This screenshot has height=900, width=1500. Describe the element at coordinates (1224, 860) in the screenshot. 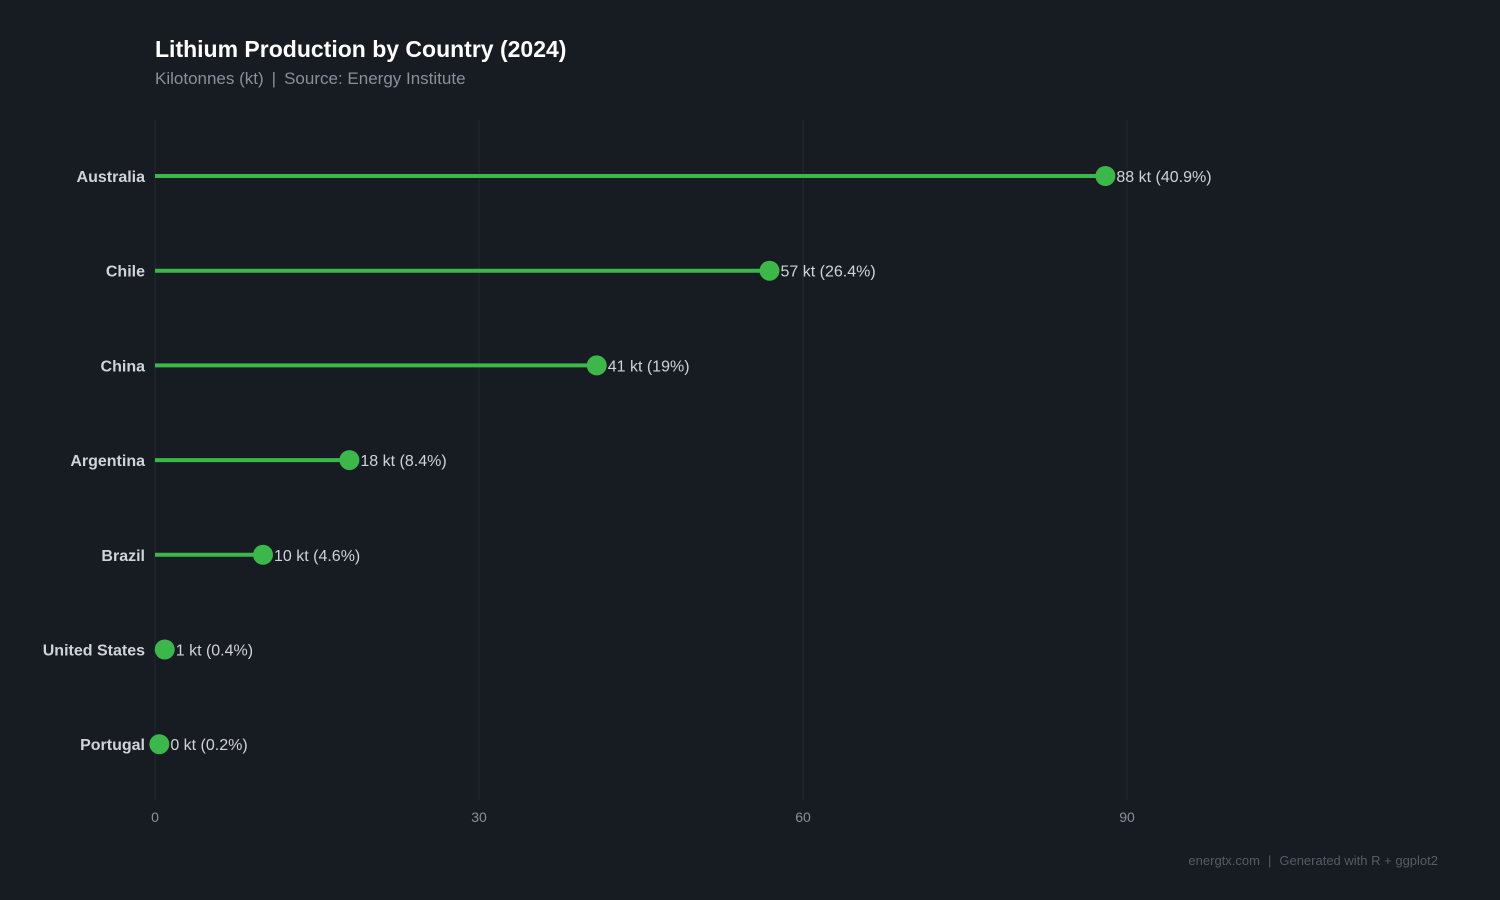

I see `footer-site: energtx.com` at that location.